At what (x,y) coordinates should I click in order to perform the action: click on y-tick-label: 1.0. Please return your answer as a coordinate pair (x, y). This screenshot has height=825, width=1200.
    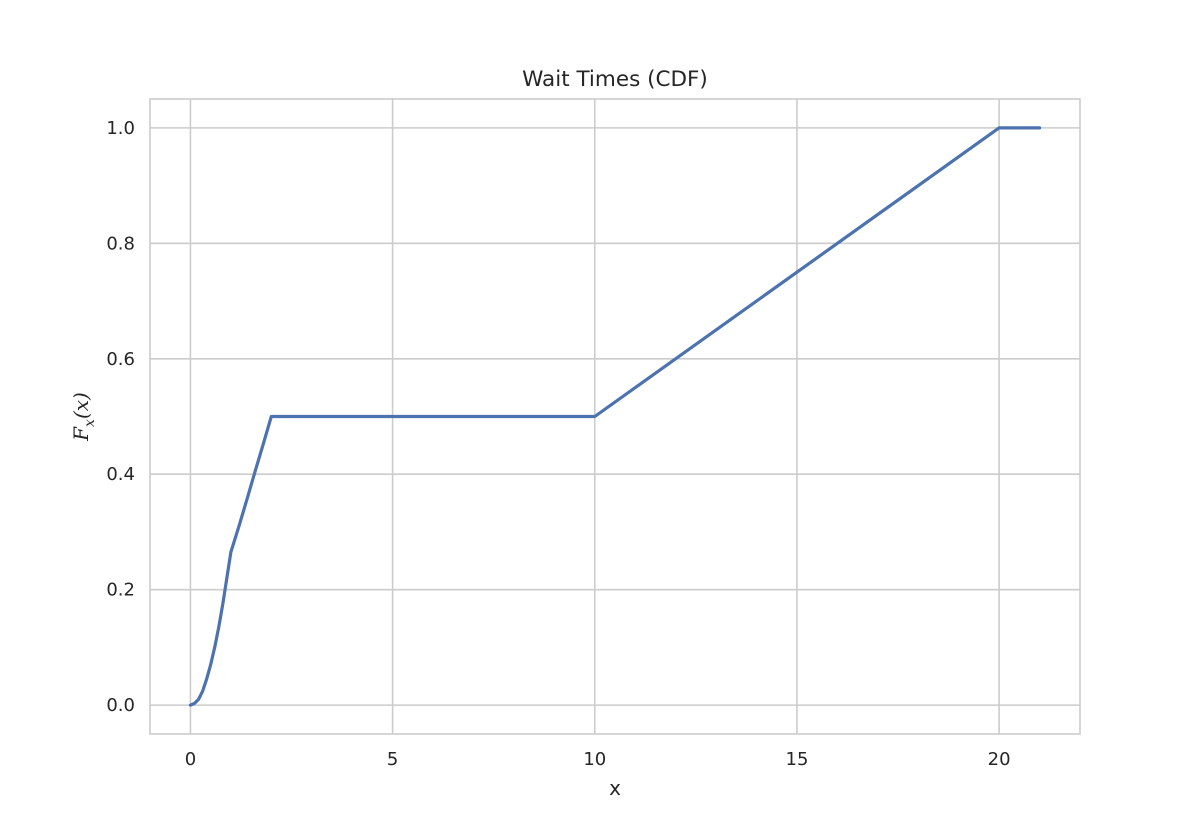
    Looking at the image, I should click on (120, 128).